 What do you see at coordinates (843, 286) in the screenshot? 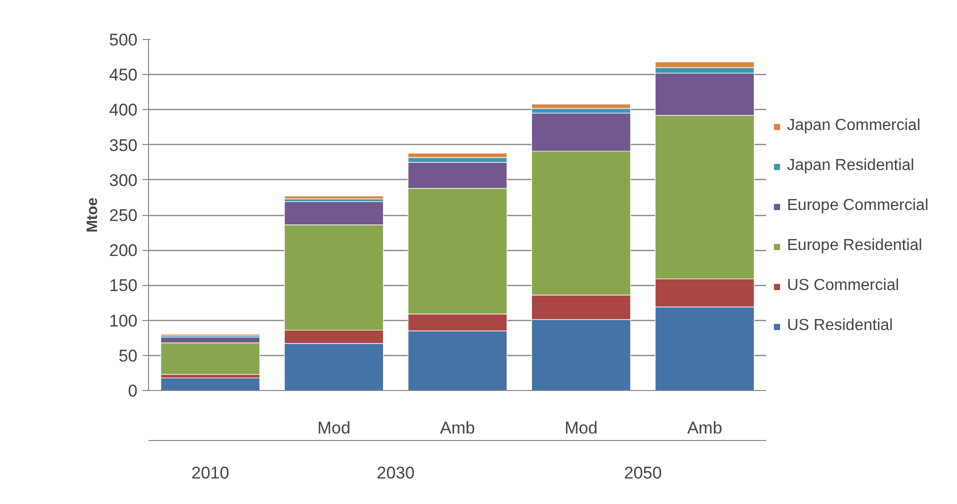
I see `legend-label: US Commercial` at bounding box center [843, 286].